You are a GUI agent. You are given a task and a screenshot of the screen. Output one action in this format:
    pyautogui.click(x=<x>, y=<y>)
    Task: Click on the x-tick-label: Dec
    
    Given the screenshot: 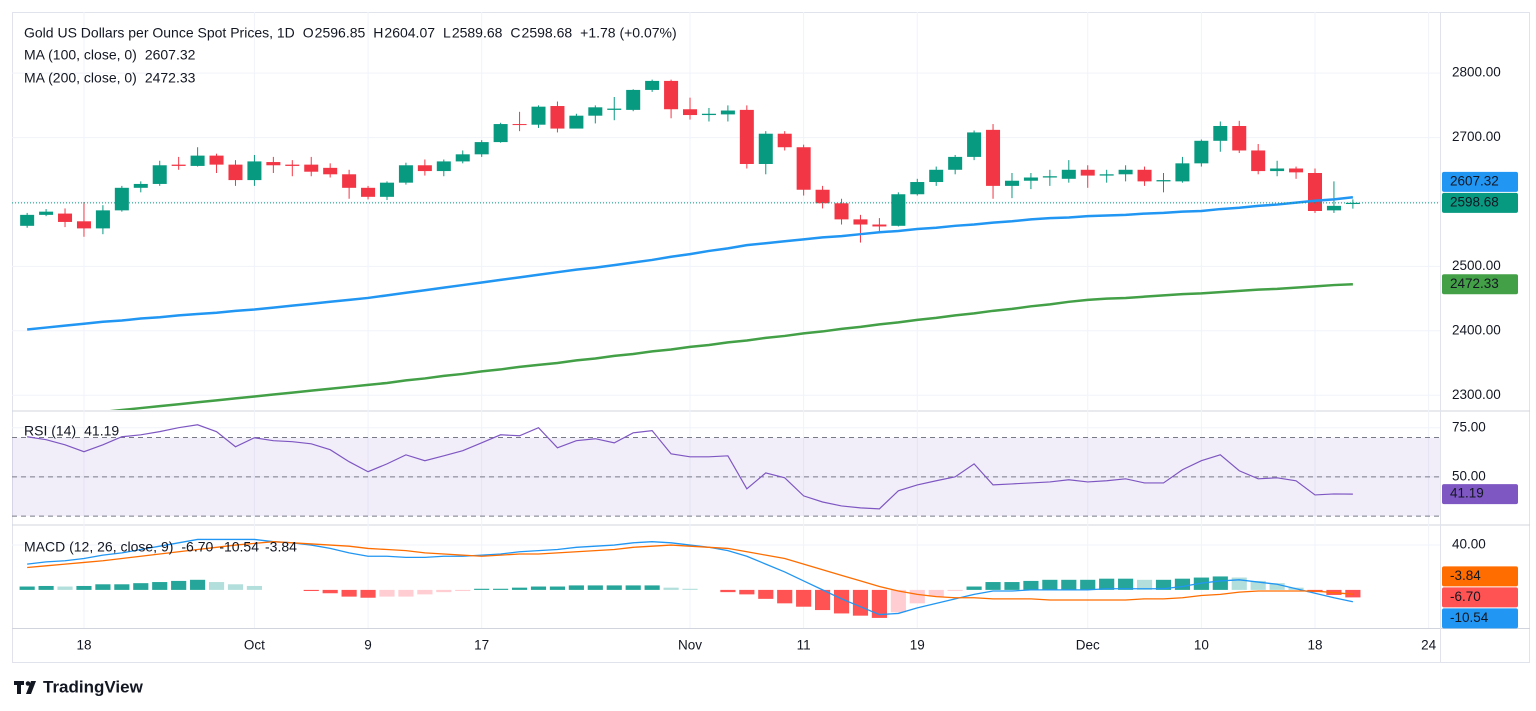 What is the action you would take?
    pyautogui.click(x=1088, y=645)
    